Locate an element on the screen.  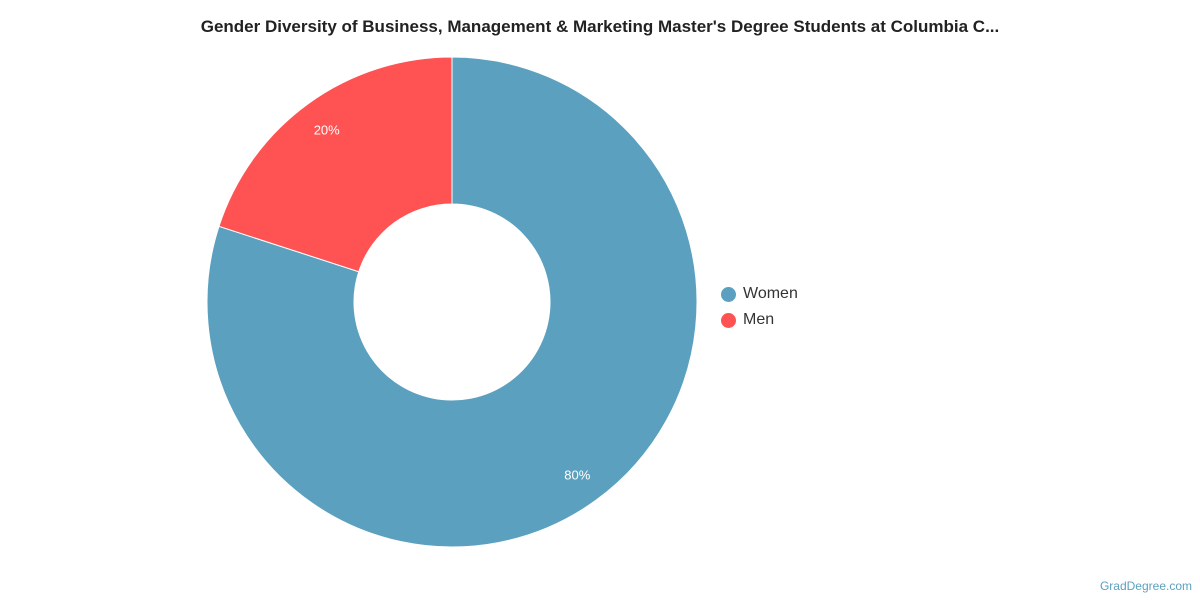
data-label: 80% is located at coordinates (577, 474).